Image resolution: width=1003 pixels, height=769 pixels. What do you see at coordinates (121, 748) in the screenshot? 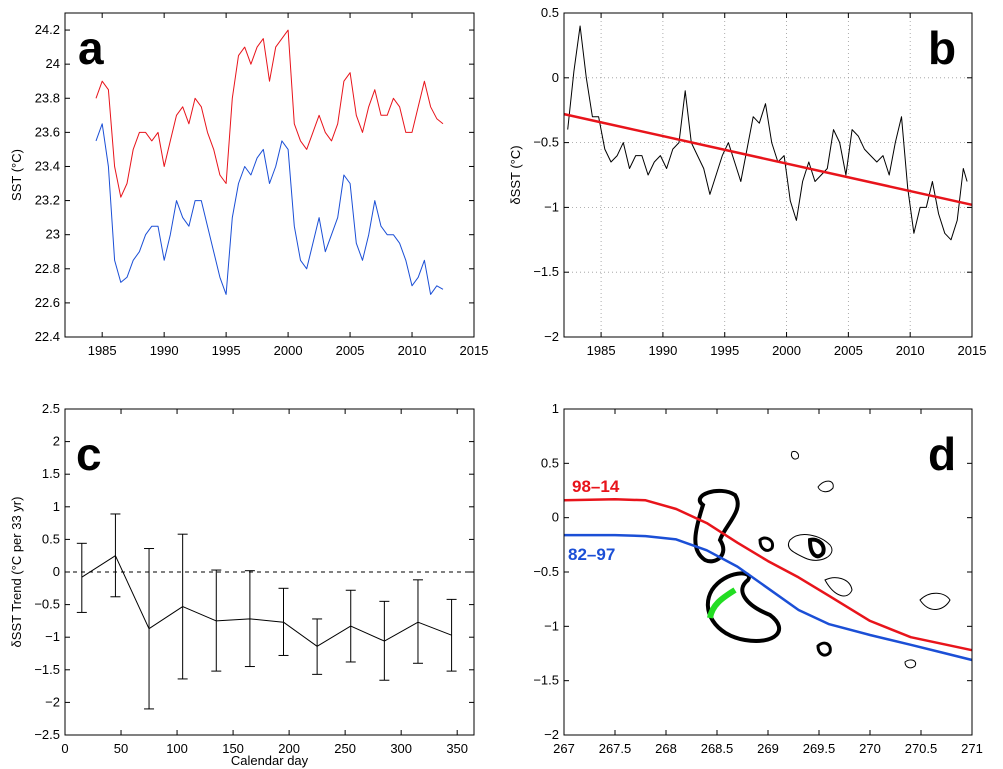
I see `x-tick-label: 50` at bounding box center [121, 748].